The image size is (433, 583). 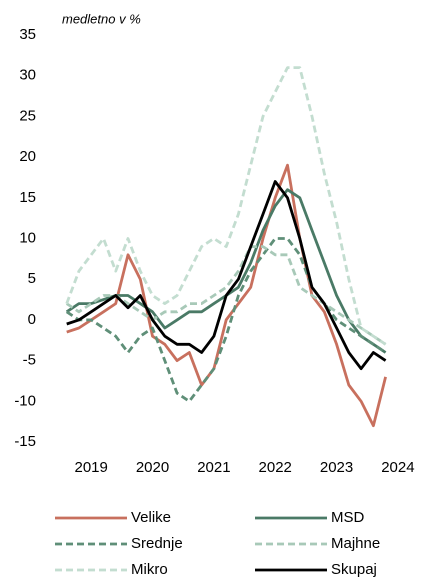 I want to click on legend-label: Srednje, so click(x=157, y=543).